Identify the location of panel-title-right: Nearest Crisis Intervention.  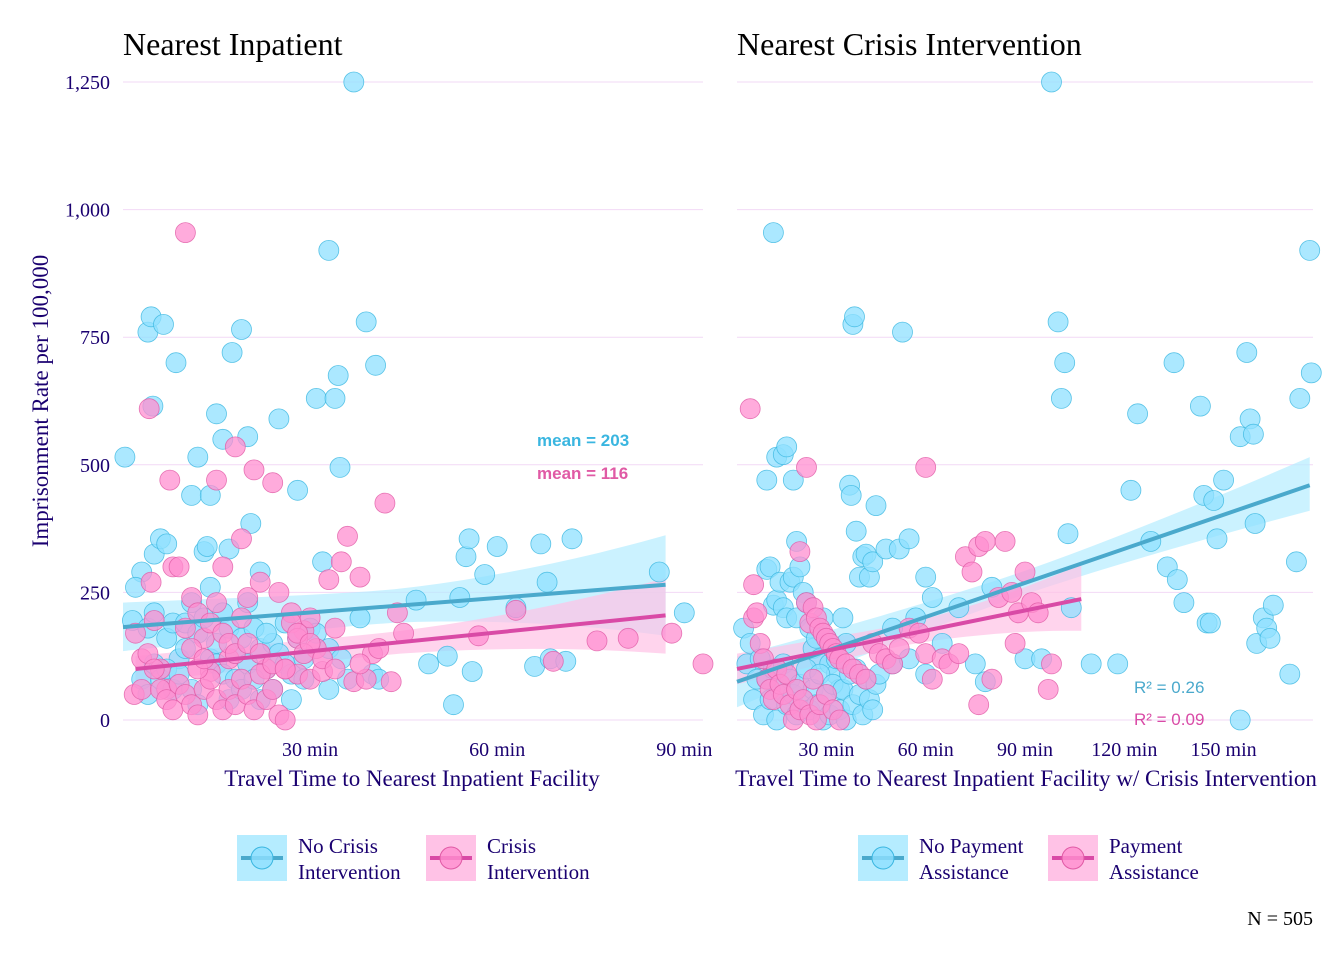
(909, 44).